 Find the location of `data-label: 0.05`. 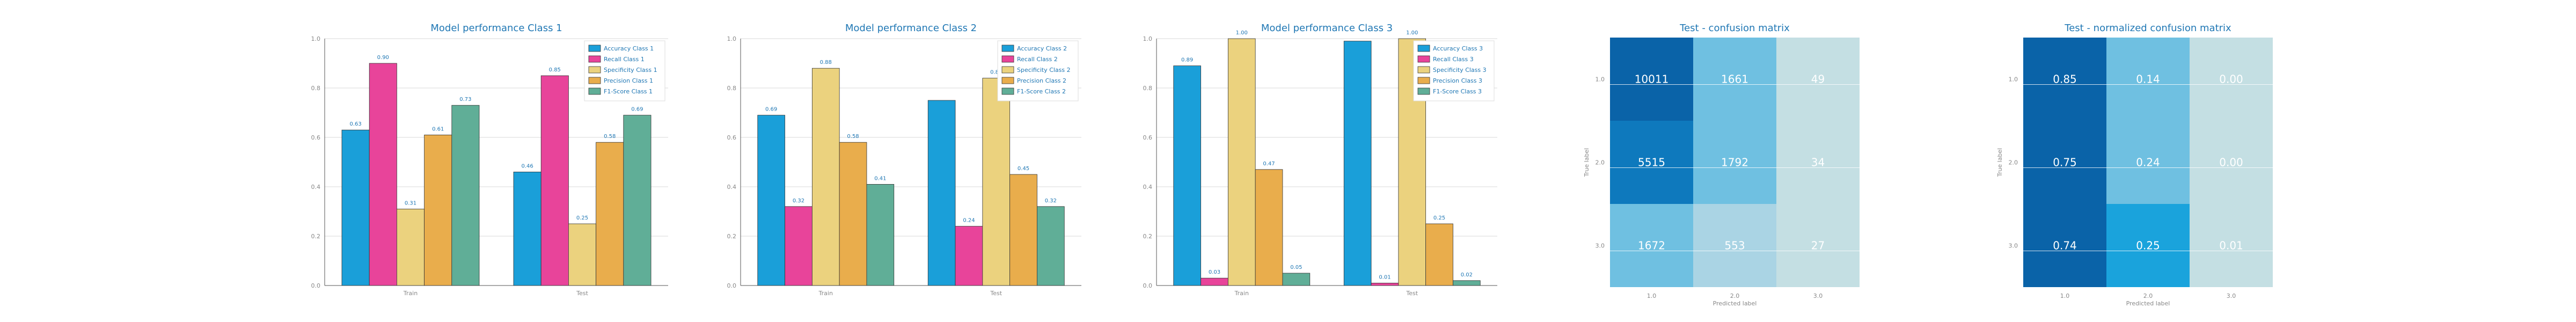

data-label: 0.05 is located at coordinates (1296, 267).